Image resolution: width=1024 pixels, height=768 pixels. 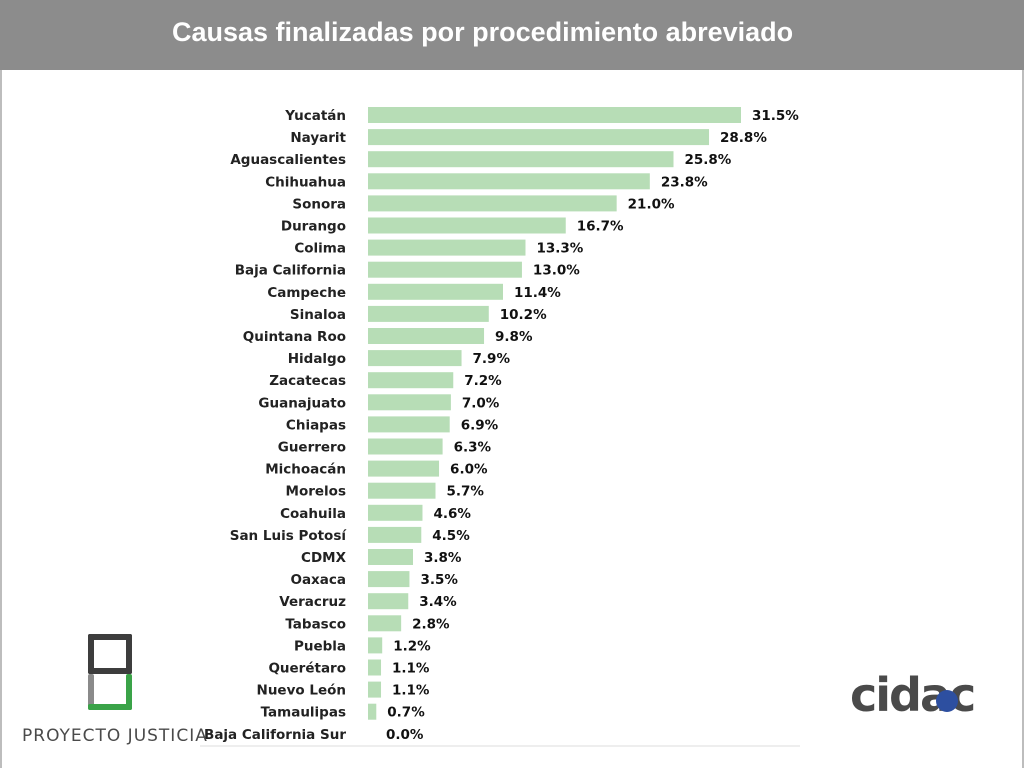 What do you see at coordinates (925, 698) in the screenshot?
I see `cidac-logo: cidac` at bounding box center [925, 698].